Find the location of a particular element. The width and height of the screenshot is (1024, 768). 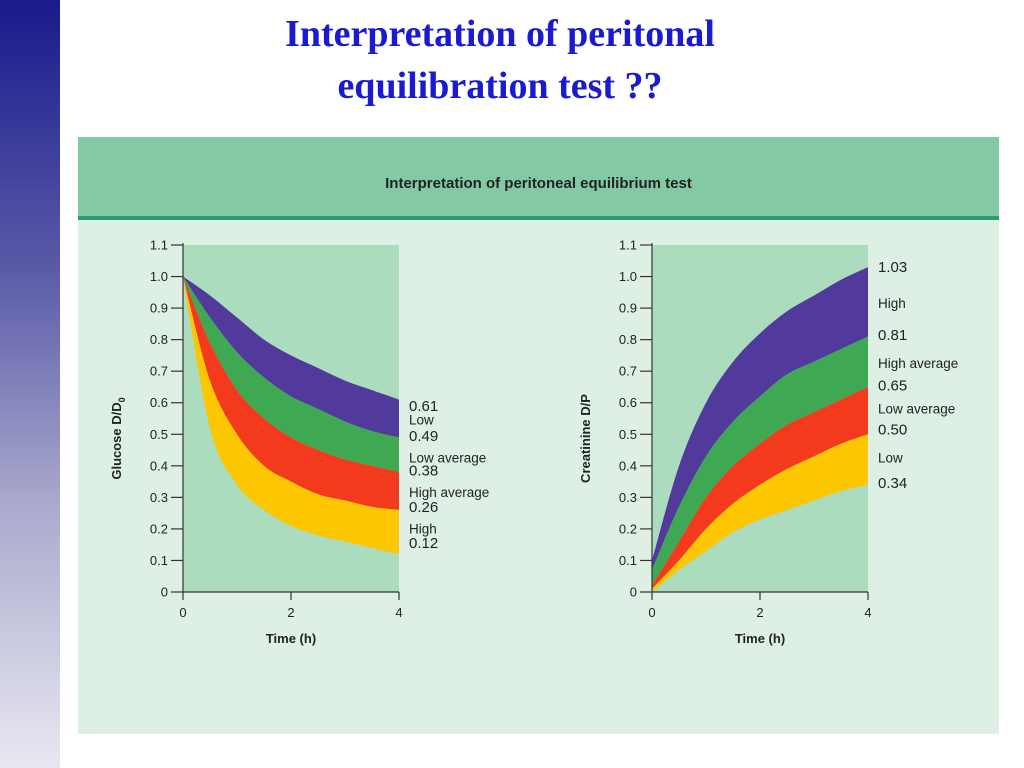

glucose-y-tick-label: 0.5 is located at coordinates (159, 434).